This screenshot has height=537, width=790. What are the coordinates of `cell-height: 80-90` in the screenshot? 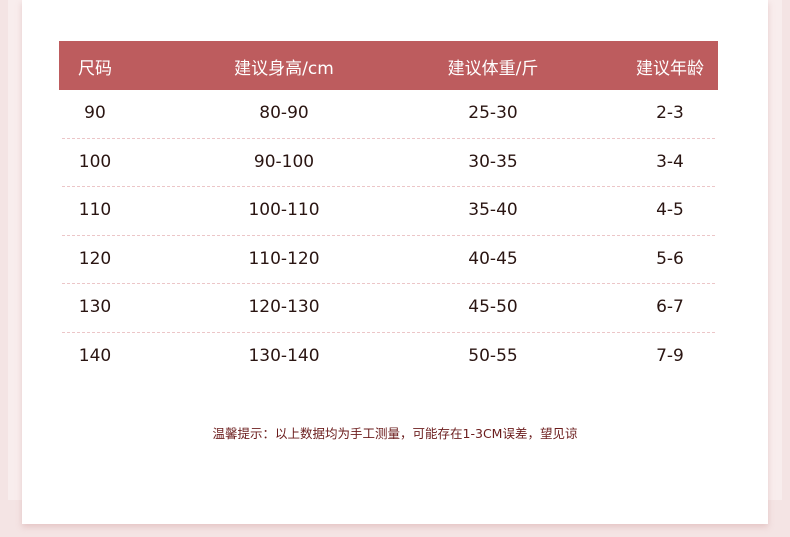 It's located at (284, 113).